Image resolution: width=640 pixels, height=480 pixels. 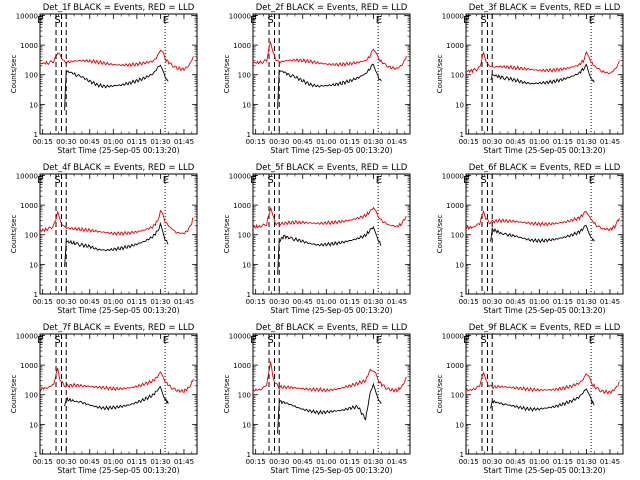 I want to click on y-axis-label: Counts/sec, so click(x=14, y=394).